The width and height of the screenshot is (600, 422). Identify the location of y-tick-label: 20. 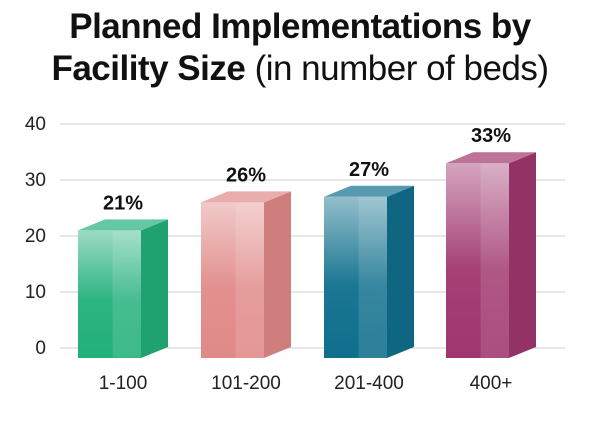
(35, 236).